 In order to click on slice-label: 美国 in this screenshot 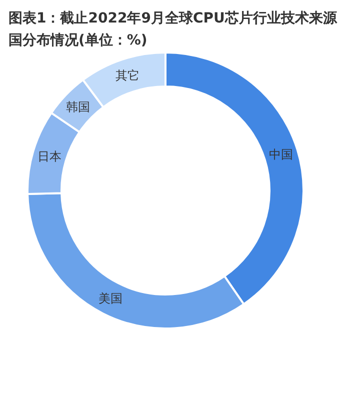, I will do `click(110, 298)`.